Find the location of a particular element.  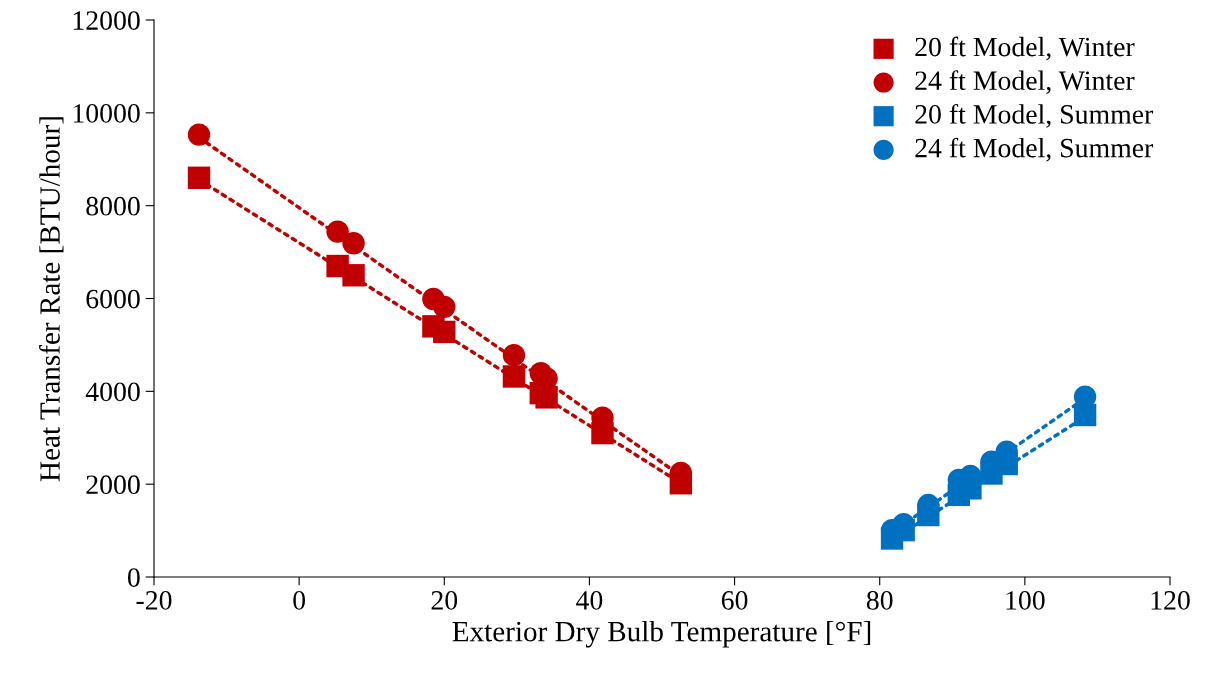

x-tick-label: 20 is located at coordinates (444, 600).